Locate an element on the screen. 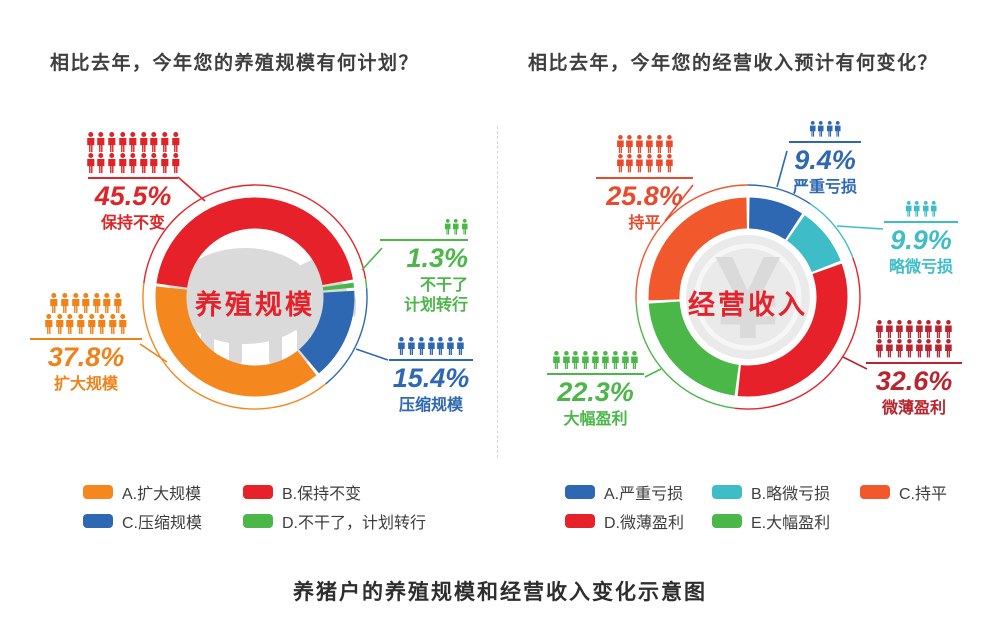 This screenshot has width=1000, height=644. legend-item: A.严重亏损 is located at coordinates (638, 491).